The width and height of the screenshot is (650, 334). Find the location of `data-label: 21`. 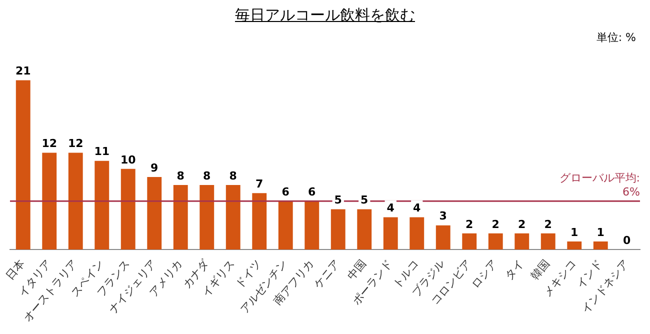

data-label: 21 is located at coordinates (23, 71).